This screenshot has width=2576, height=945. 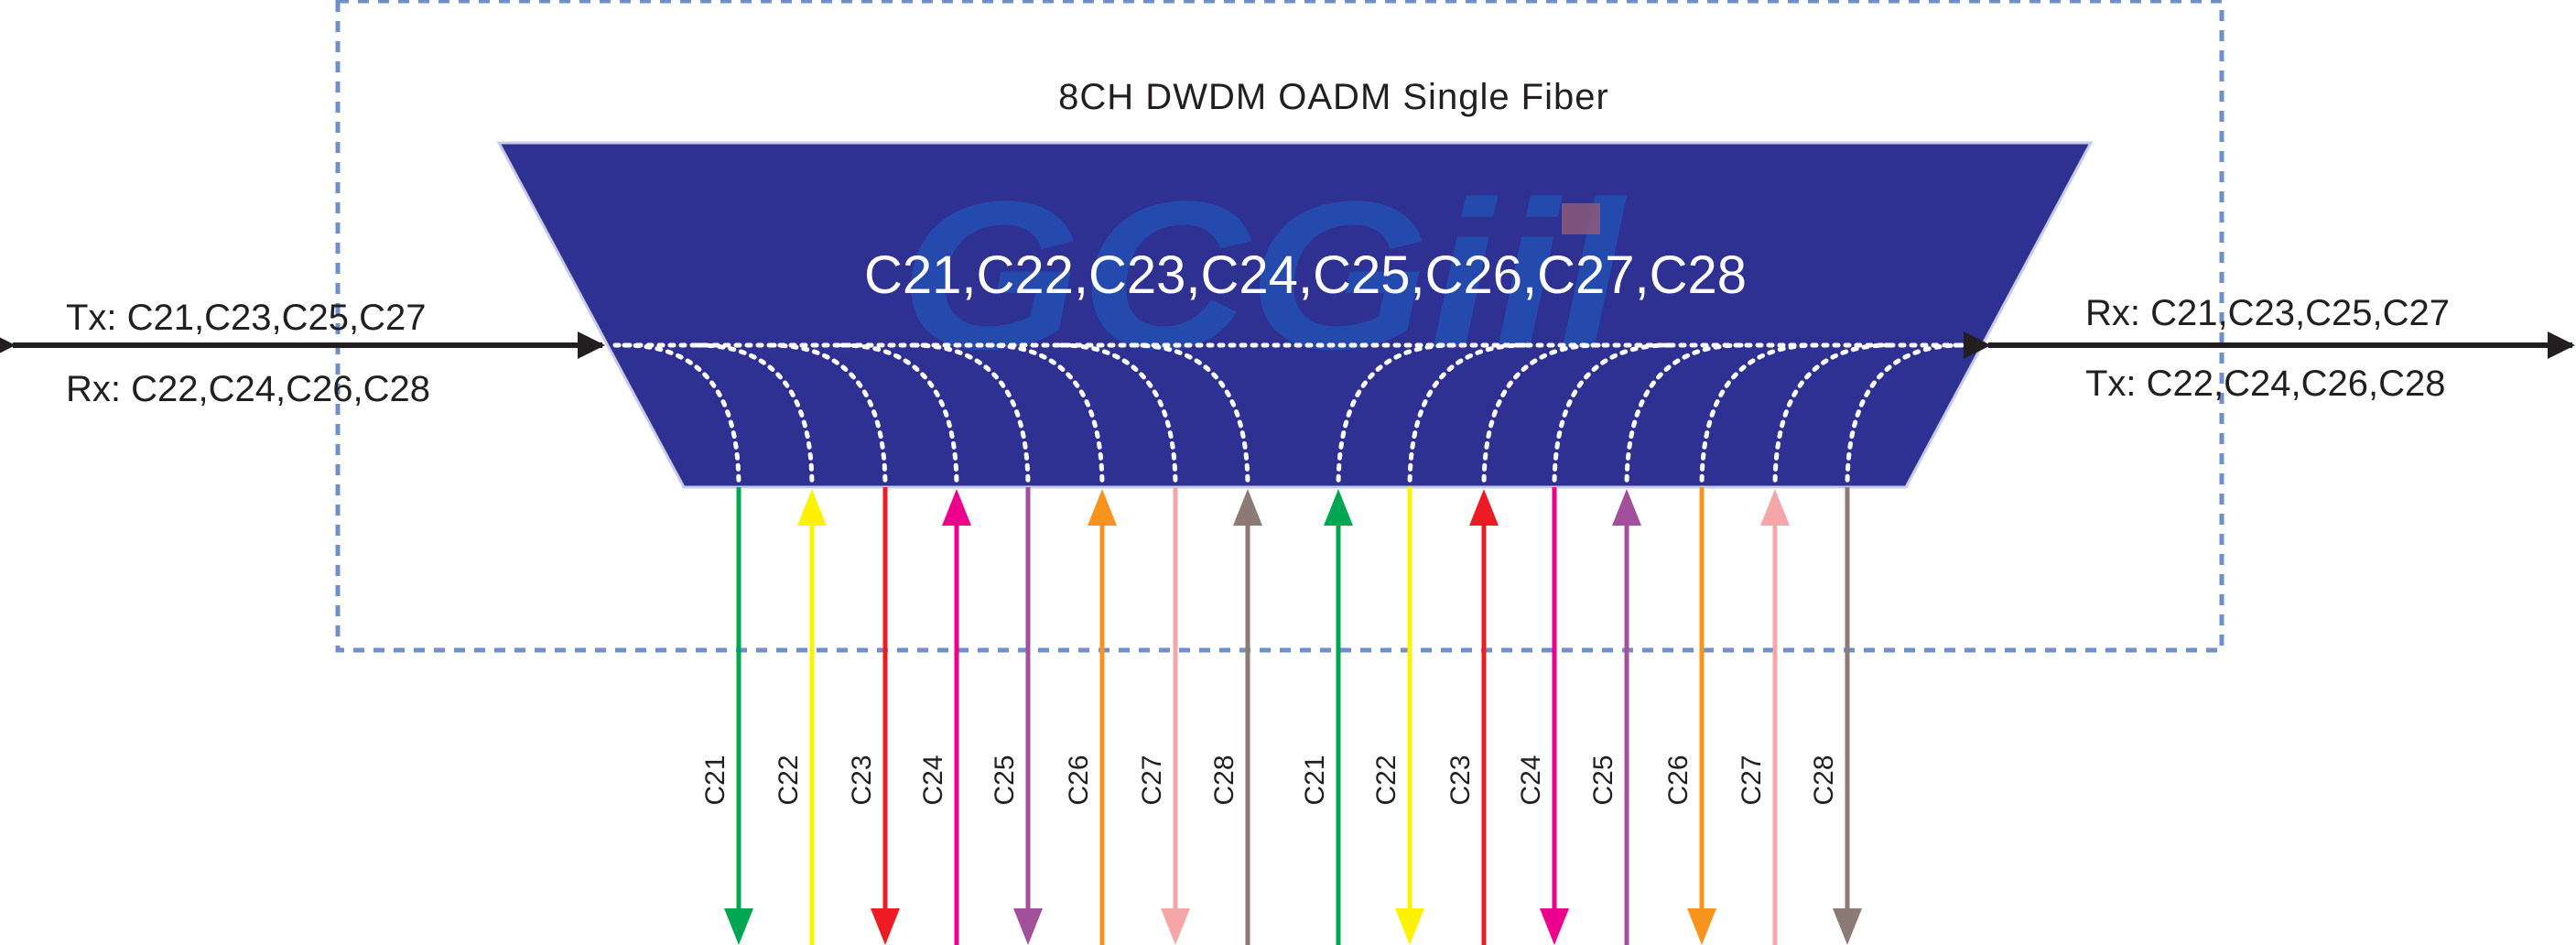 I want to click on module-channel-list: C21,C22,C23,C24,C25,C26,C27,C28, so click(x=1305, y=275).